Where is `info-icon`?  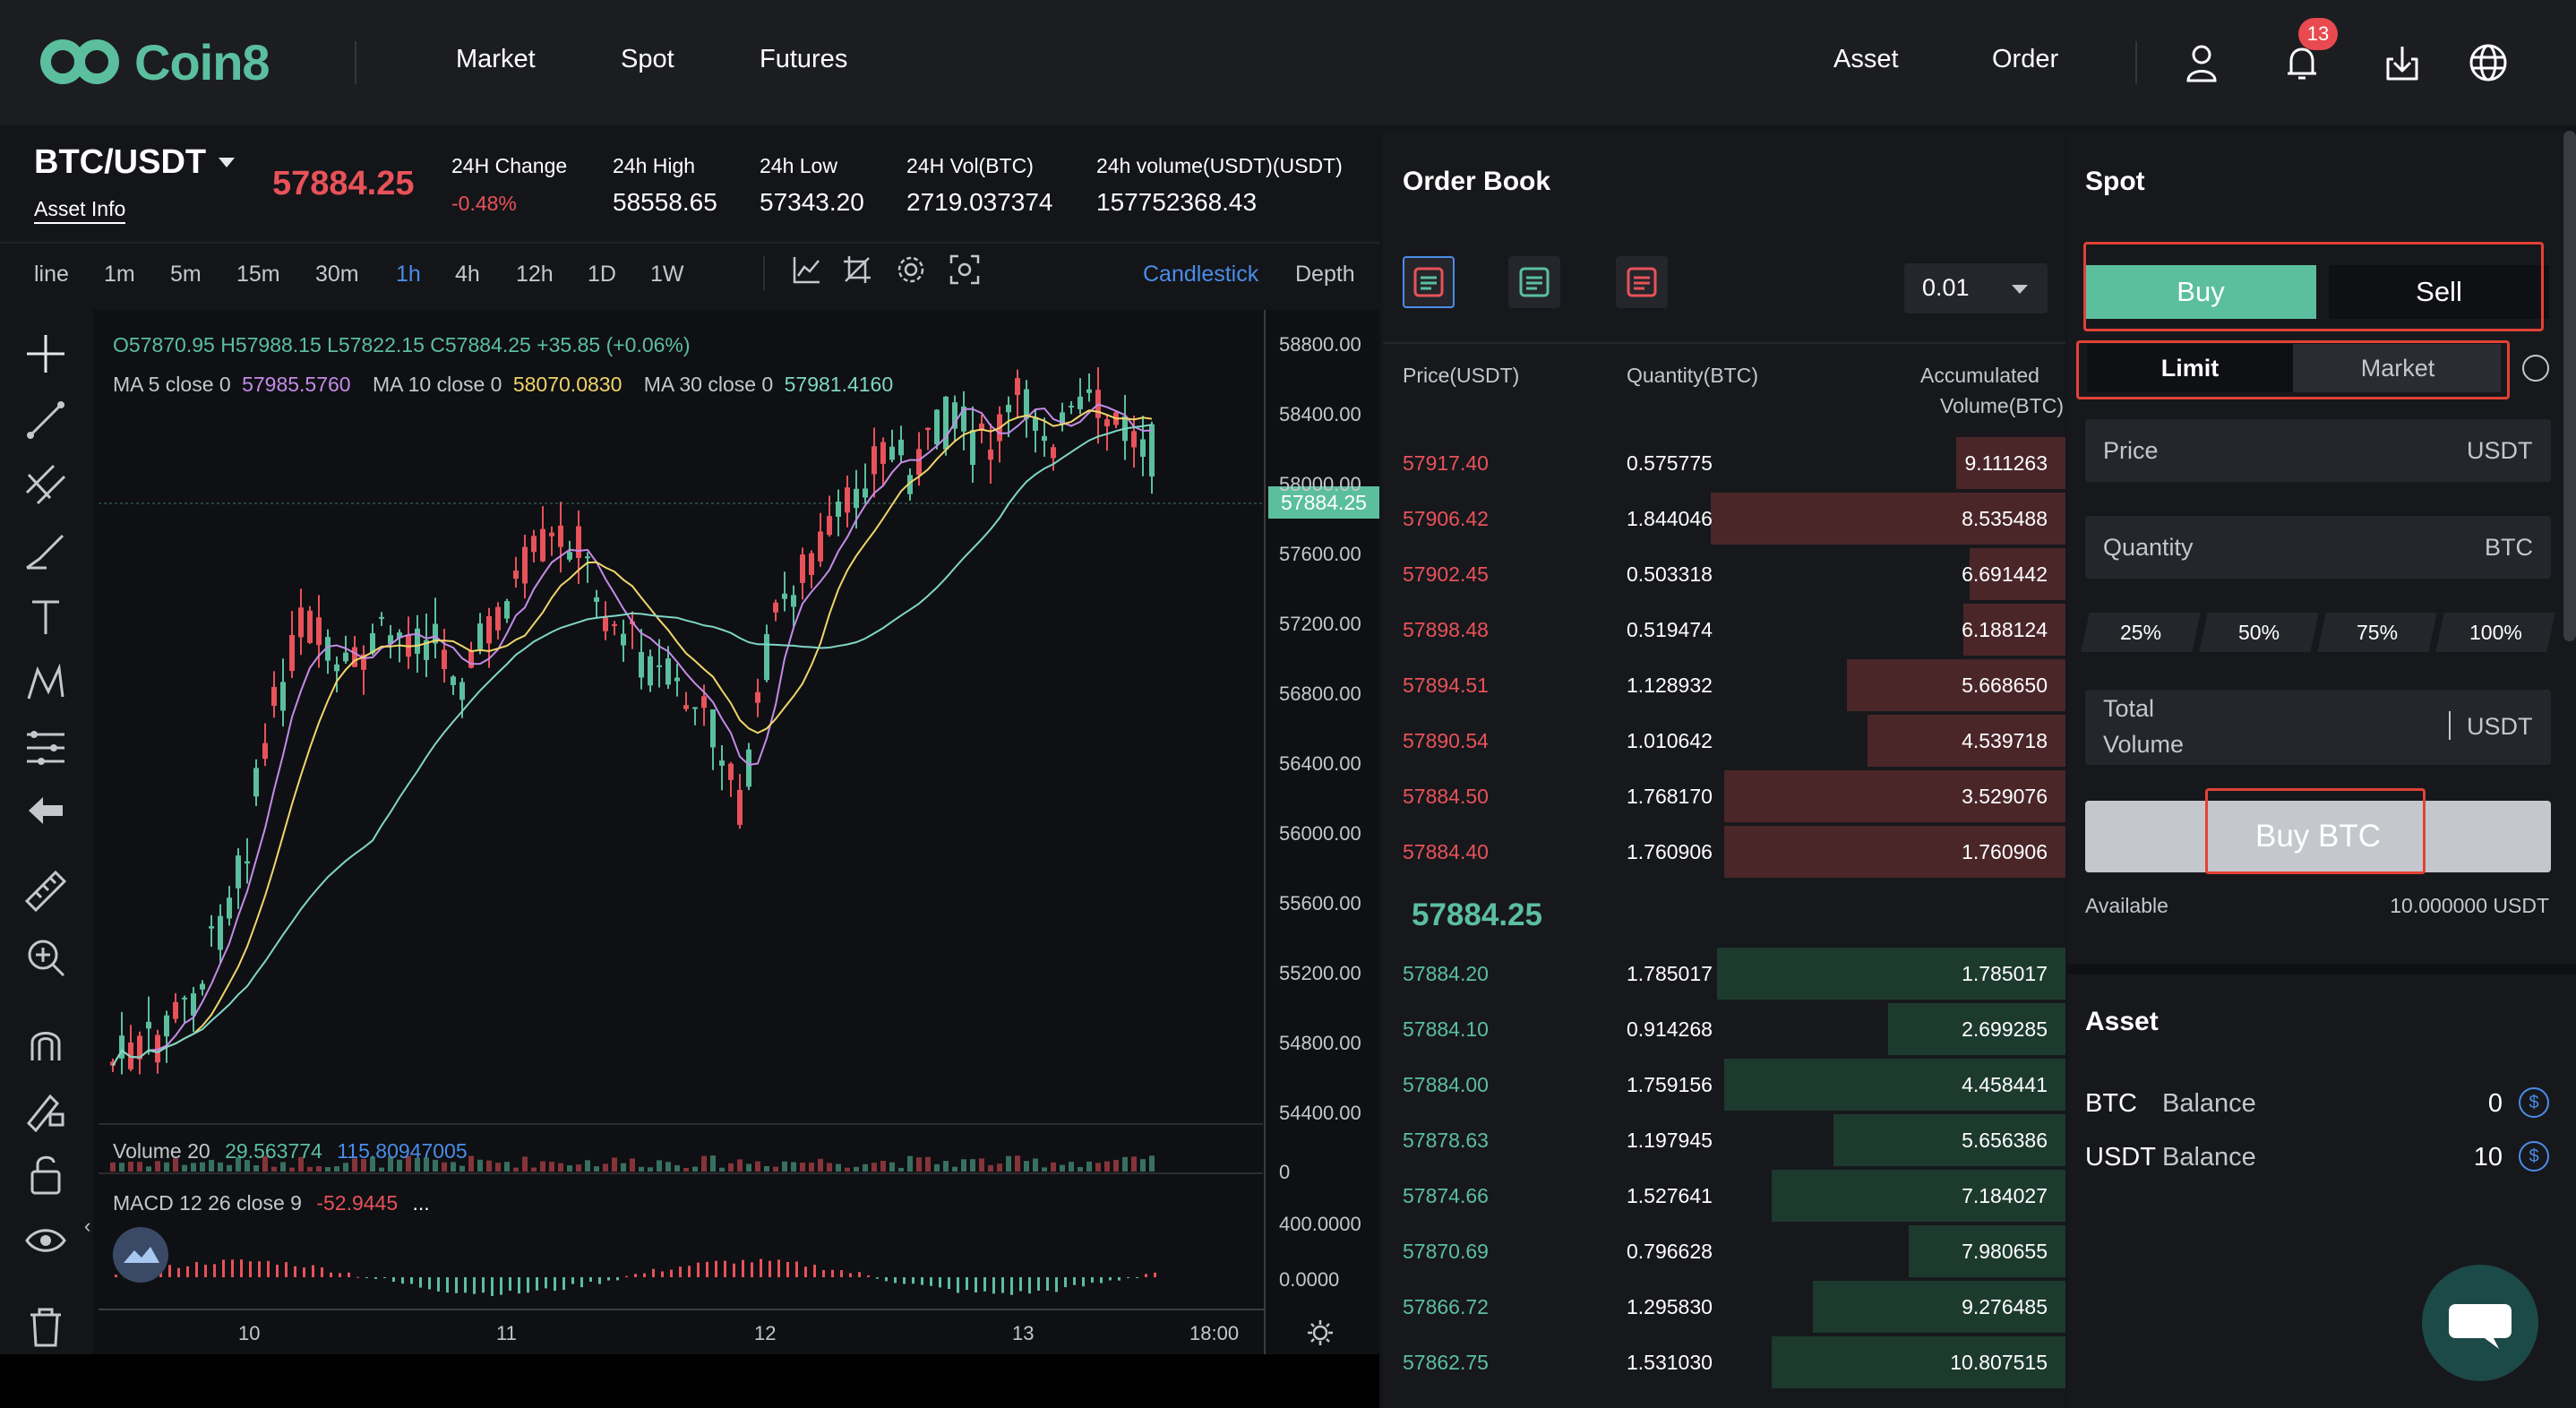
info-icon is located at coordinates (2535, 368).